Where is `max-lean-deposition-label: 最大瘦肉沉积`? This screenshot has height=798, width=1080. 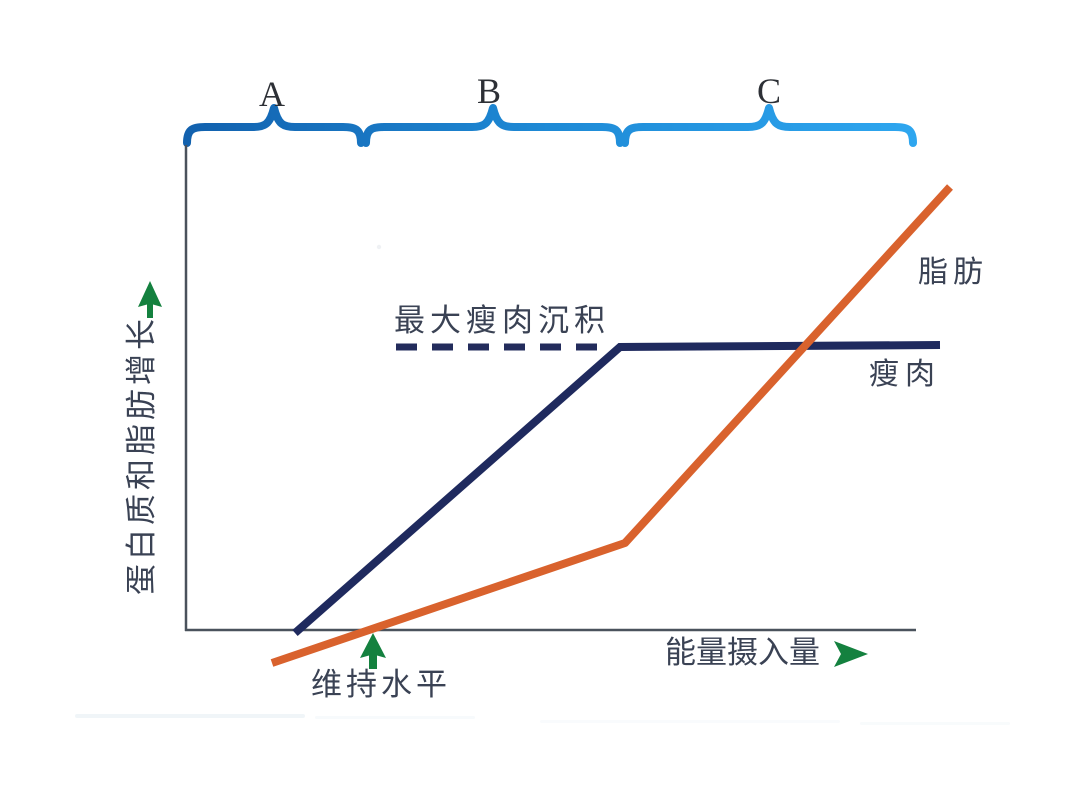
max-lean-deposition-label: 最大瘦肉沉积 is located at coordinates (502, 320).